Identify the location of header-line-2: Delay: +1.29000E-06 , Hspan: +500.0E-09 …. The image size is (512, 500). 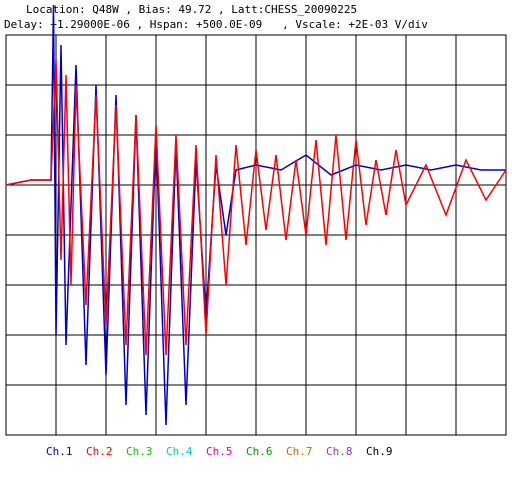
(216, 24).